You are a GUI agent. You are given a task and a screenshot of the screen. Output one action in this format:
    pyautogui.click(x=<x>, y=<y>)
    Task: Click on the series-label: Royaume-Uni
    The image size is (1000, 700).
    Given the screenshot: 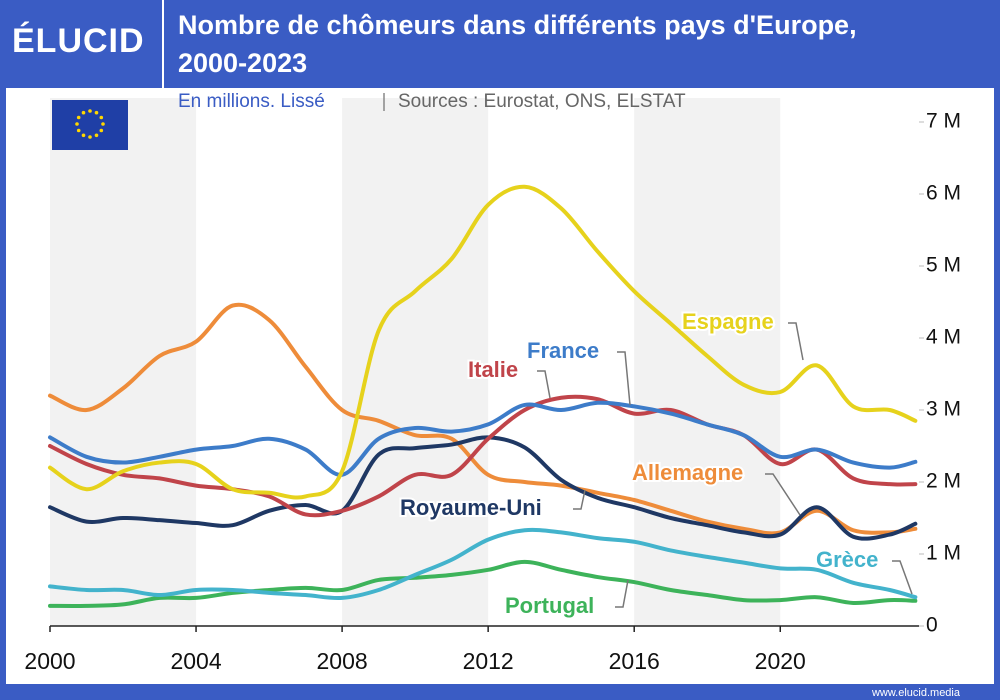 What is the action you would take?
    pyautogui.click(x=471, y=507)
    